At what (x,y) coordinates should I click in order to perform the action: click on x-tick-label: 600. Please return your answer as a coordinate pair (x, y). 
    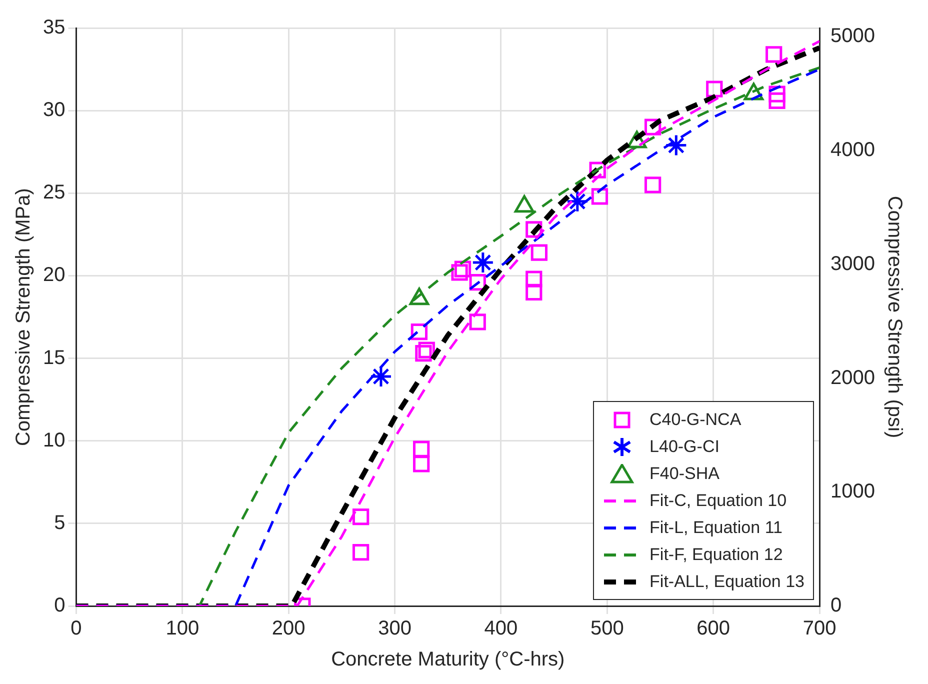
    Looking at the image, I should click on (713, 629).